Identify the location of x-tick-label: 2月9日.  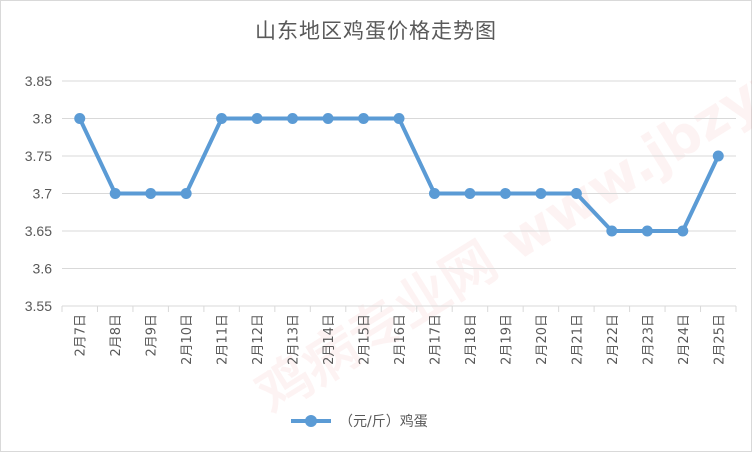
(152, 335).